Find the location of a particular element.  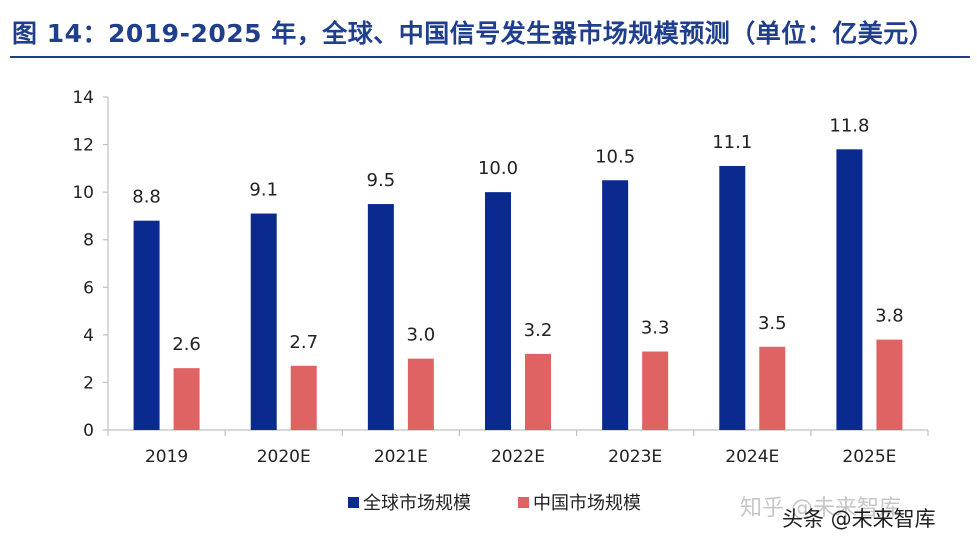

x-tick-label: 2024E is located at coordinates (752, 457).